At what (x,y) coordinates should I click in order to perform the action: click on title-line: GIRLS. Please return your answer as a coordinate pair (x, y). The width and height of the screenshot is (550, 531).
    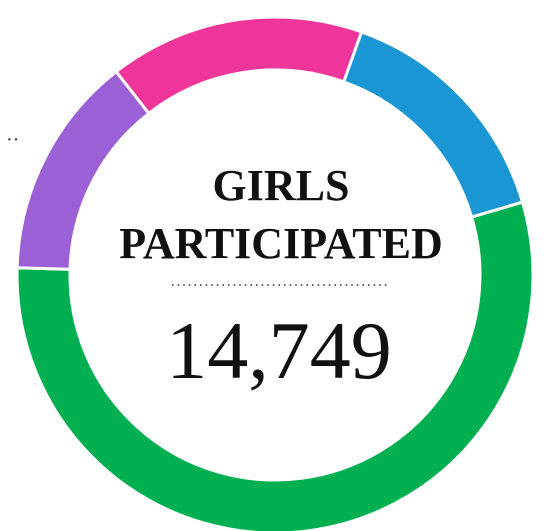
    Looking at the image, I should click on (281, 185).